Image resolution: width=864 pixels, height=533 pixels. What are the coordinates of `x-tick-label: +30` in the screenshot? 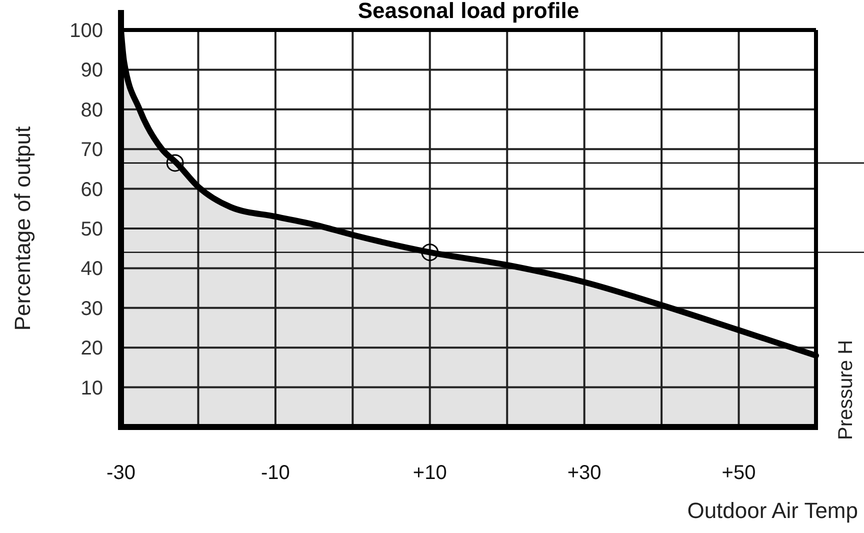 It's located at (584, 473).